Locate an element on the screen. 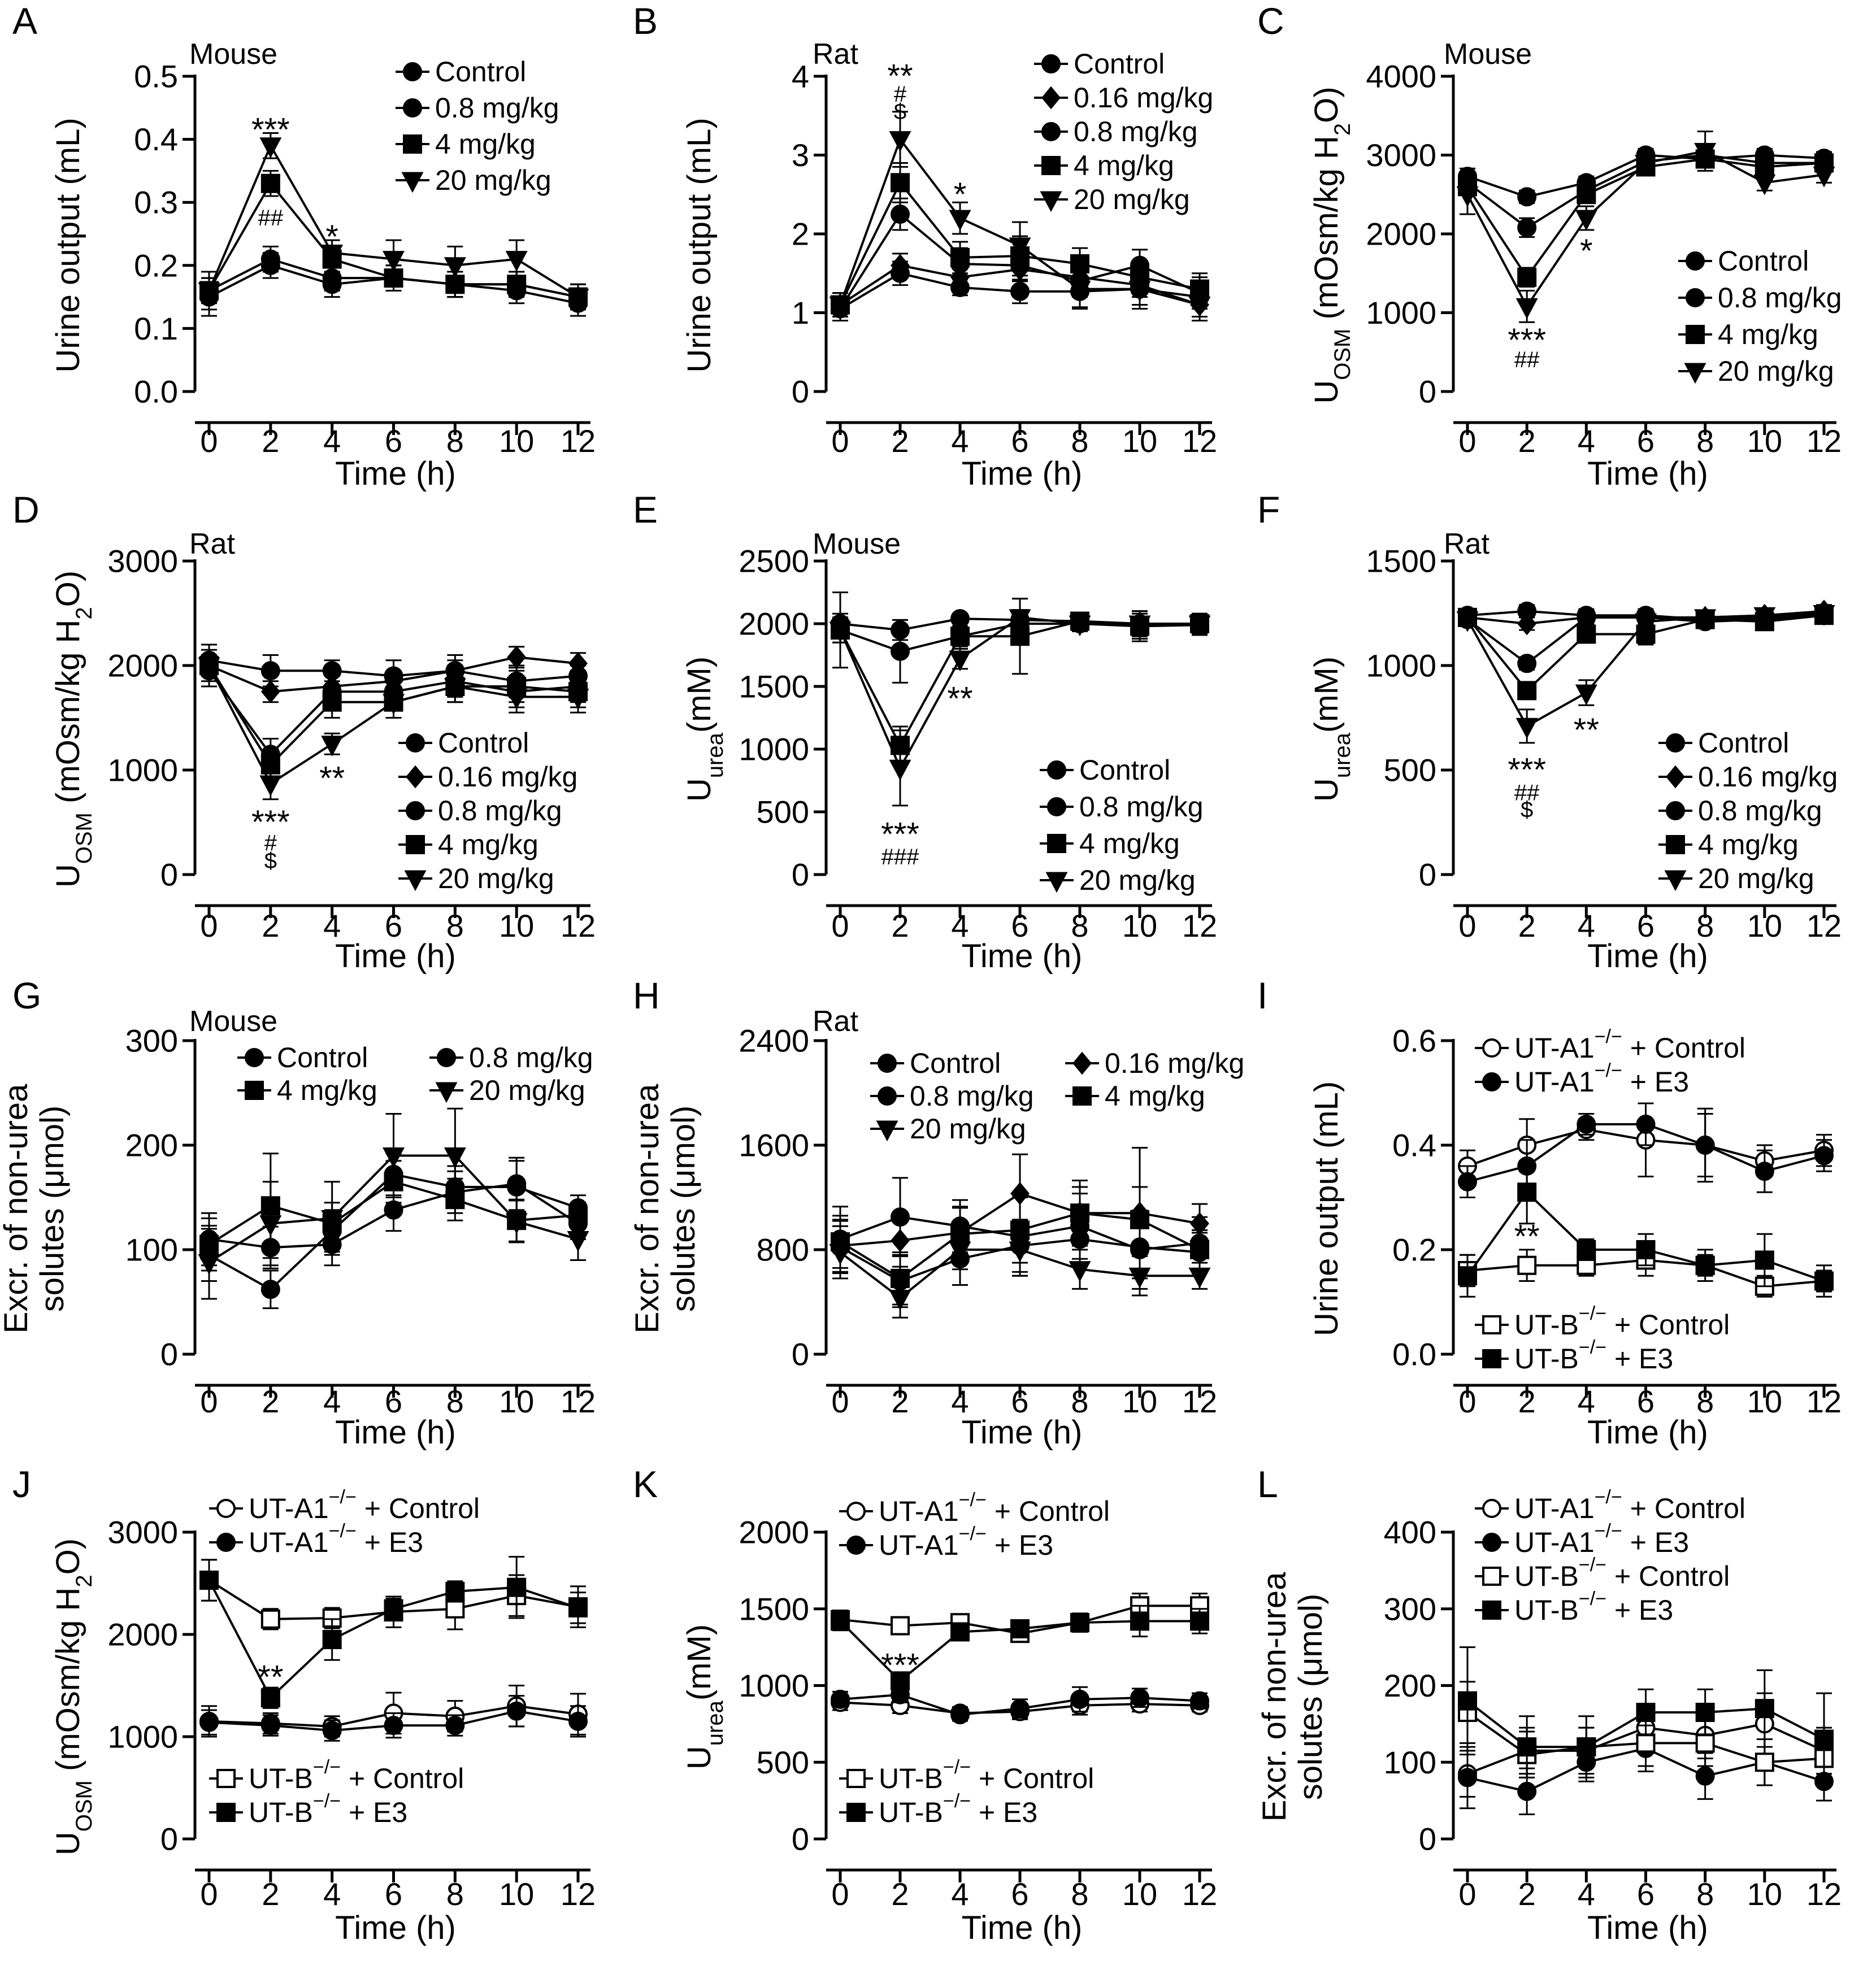 The image size is (1876, 1970). legend-entry: 0.16 mg/kg is located at coordinates (1748, 777).